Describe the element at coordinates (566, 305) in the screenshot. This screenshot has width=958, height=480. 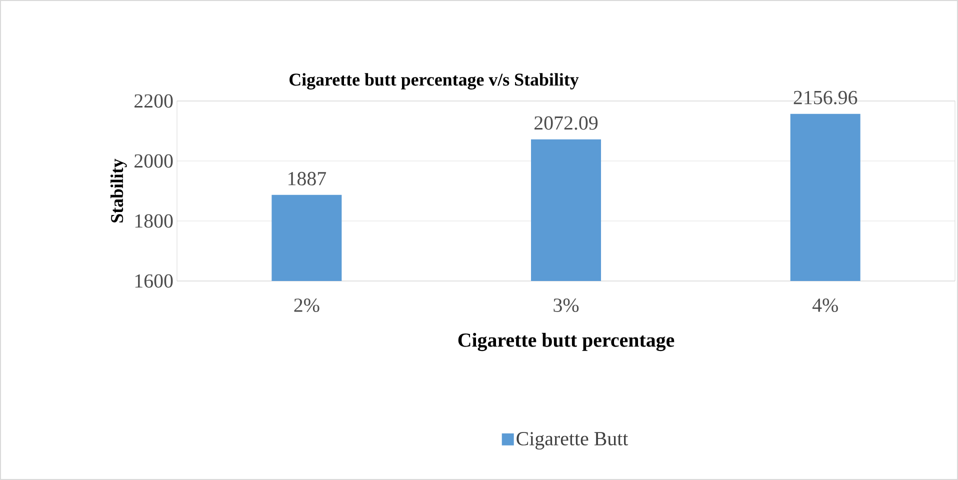
I see `x-tick-label: 3%` at that location.